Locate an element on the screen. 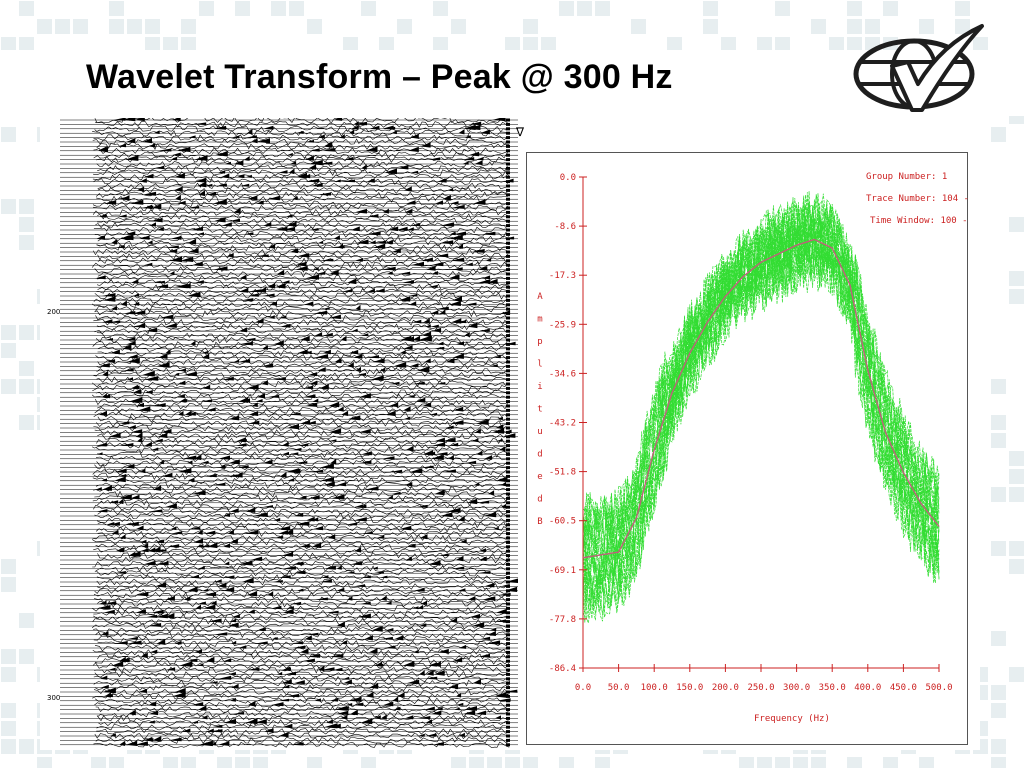  y-axis-label-letter: u is located at coordinates (539, 432).